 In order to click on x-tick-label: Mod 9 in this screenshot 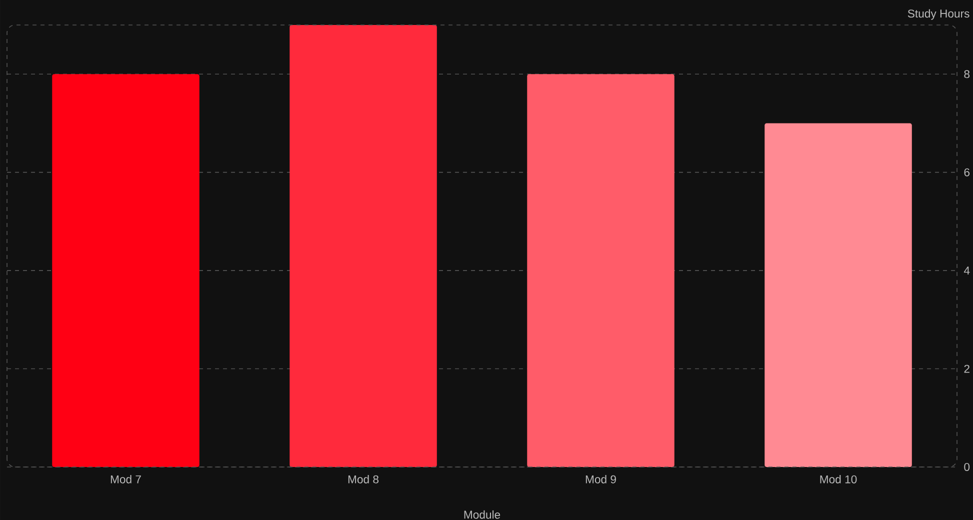, I will do `click(601, 479)`.